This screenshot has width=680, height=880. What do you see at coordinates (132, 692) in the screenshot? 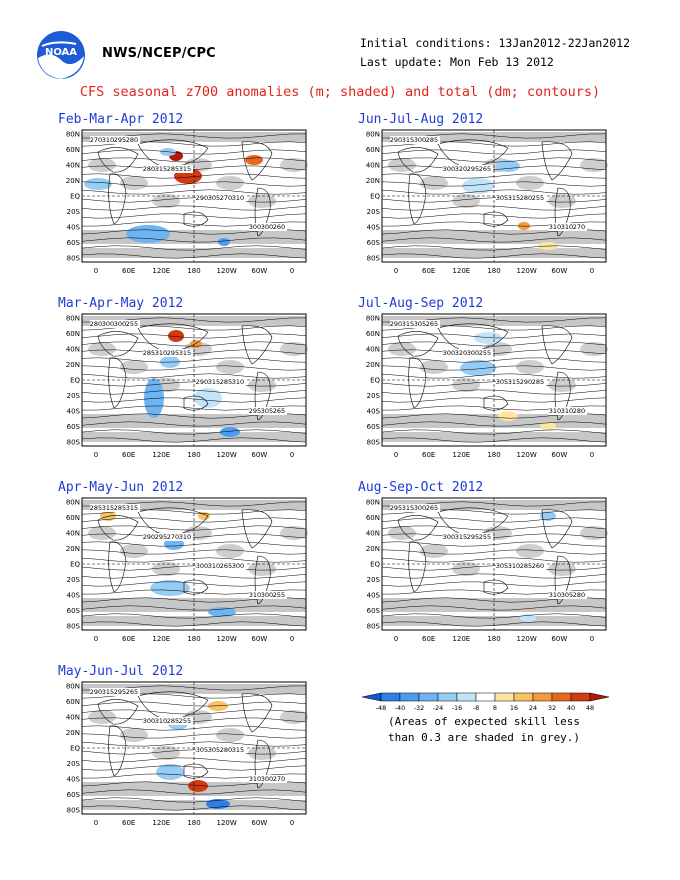
I see `contour-label: 265` at bounding box center [132, 692].